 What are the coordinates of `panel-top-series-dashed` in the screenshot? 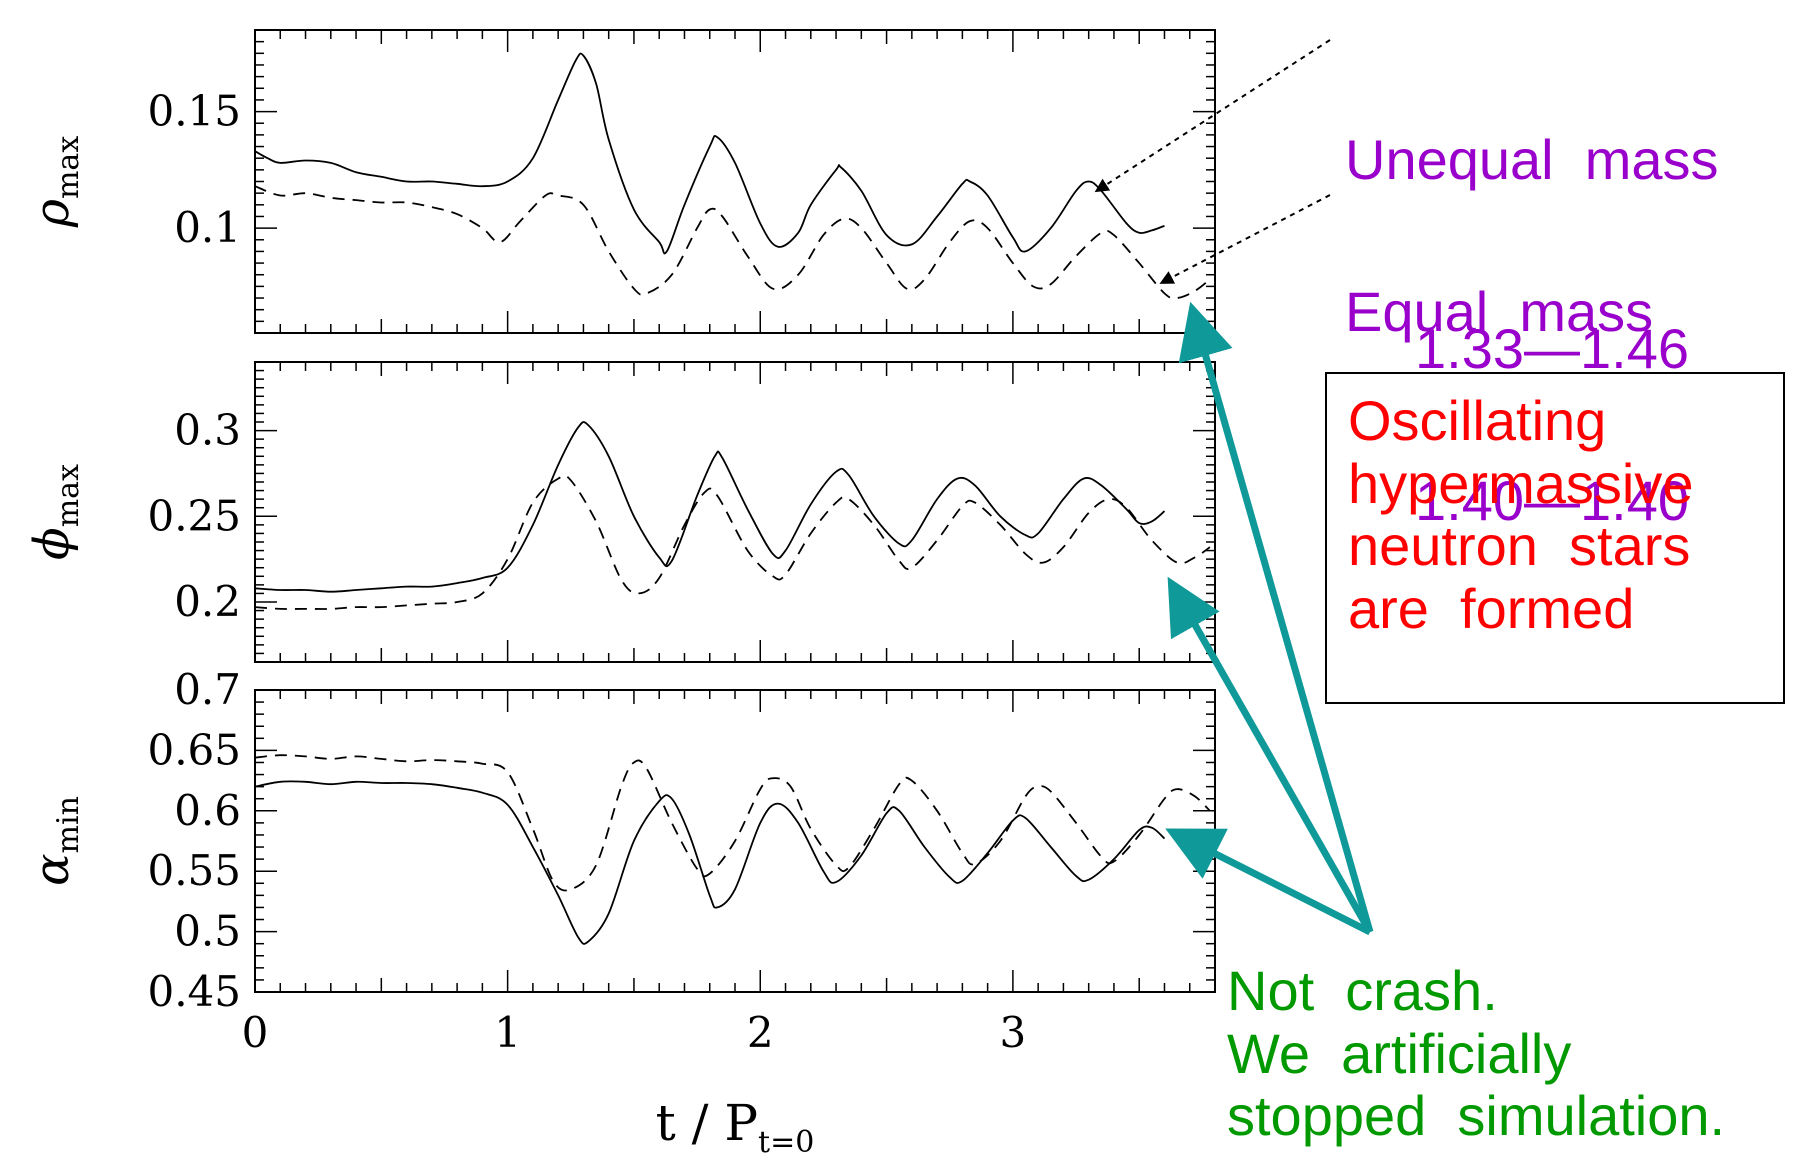 It's located at (732, 242).